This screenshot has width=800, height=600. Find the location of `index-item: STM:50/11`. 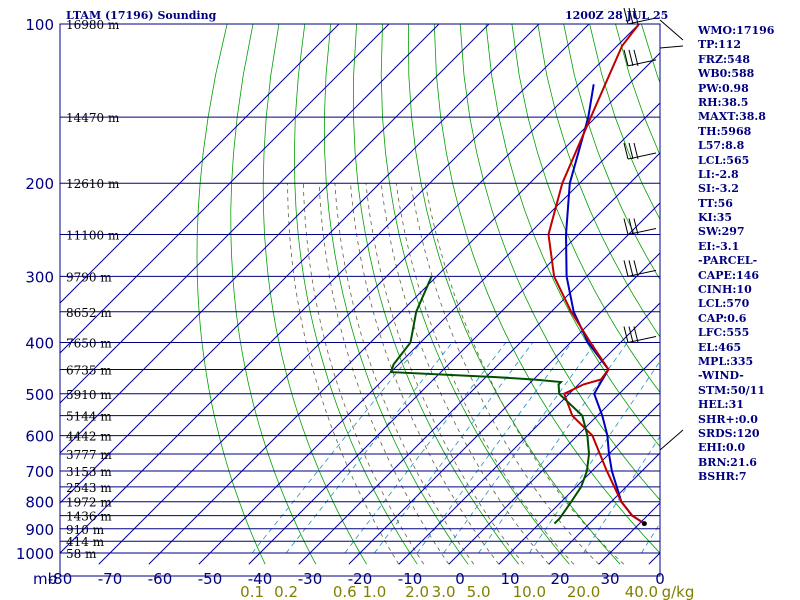

index-item: STM:50/11 is located at coordinates (731, 390).